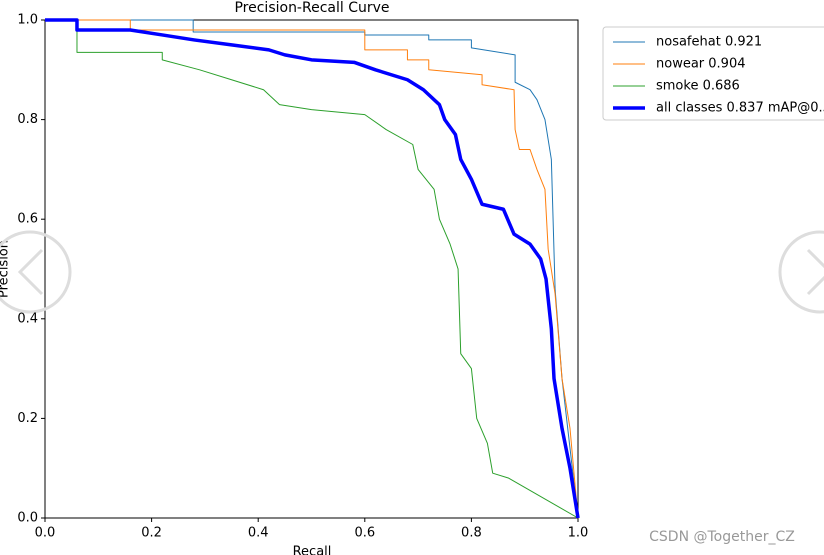 The height and width of the screenshot is (555, 824). Describe the element at coordinates (698, 86) in the screenshot. I see `legend-label: smoke 0.686` at that location.